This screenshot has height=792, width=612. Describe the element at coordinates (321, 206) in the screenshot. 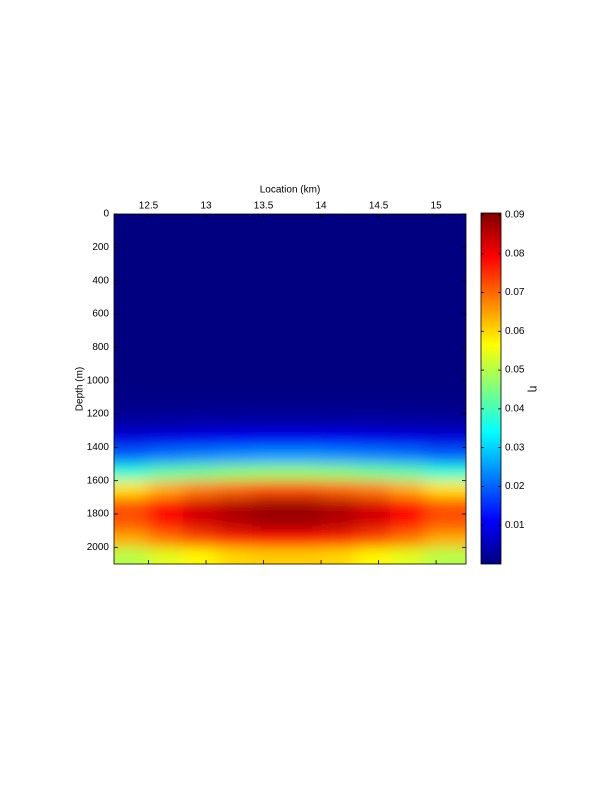

I see `x-tick-label: 14` at that location.